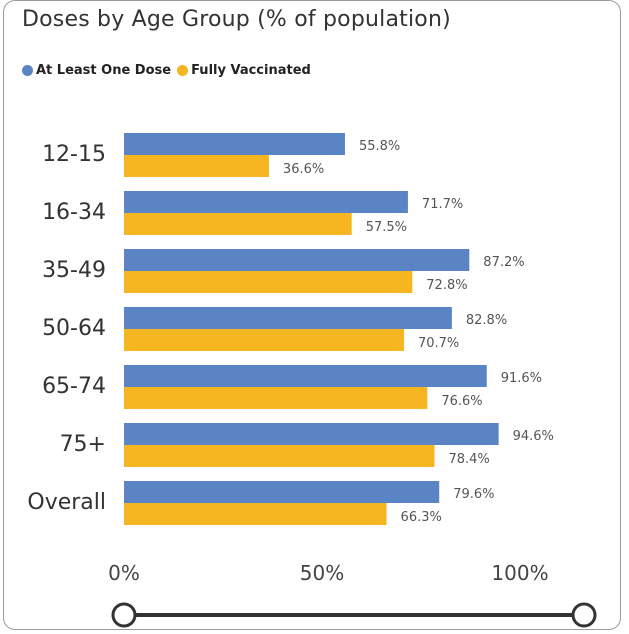  I want to click on category-label: 16-34, so click(74, 212).